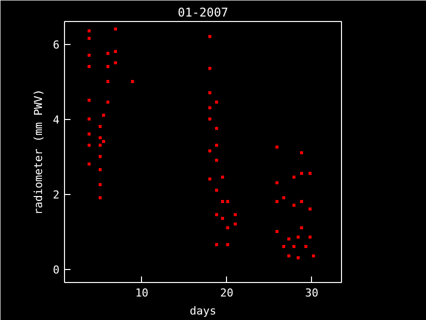  What do you see at coordinates (56, 195) in the screenshot?
I see `y-tick-label: 2` at bounding box center [56, 195].